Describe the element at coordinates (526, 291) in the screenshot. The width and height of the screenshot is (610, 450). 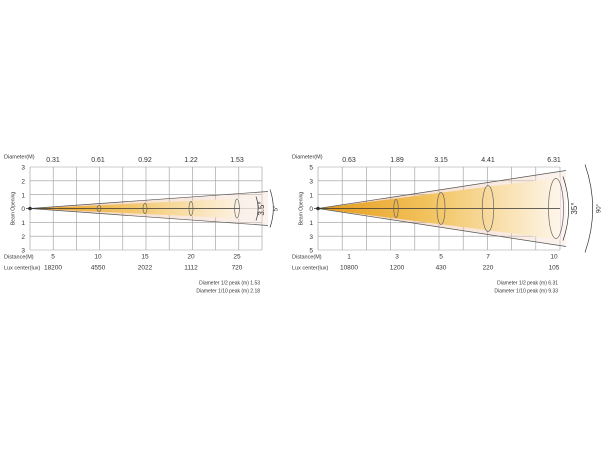
I see `note: Diameter 1/10 peak (m) 9.33` at that location.